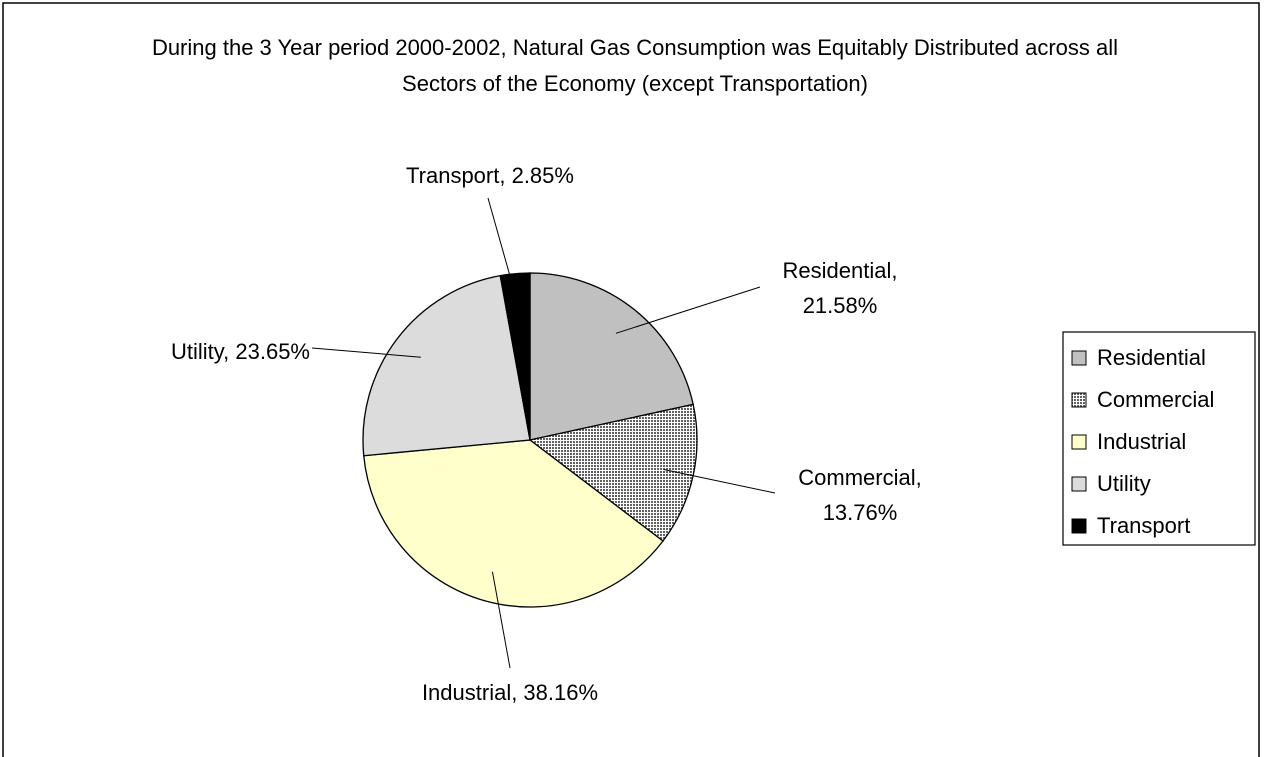  I want to click on data-label: Industrial, 38.16%, so click(510, 692).